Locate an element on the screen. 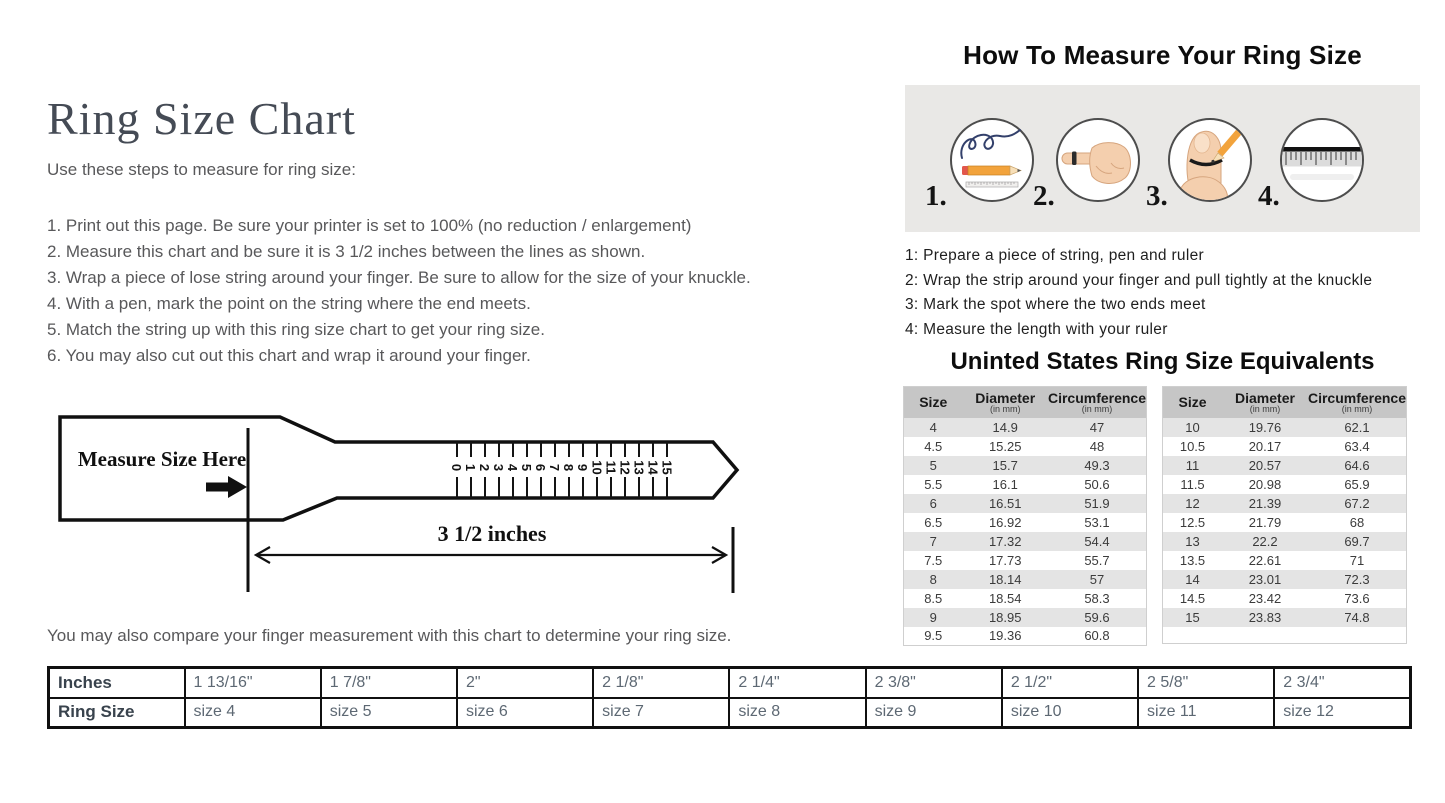 This screenshot has width=1445, height=803. table-row: 8.5 18.54 58.3 is located at coordinates (1025, 598).